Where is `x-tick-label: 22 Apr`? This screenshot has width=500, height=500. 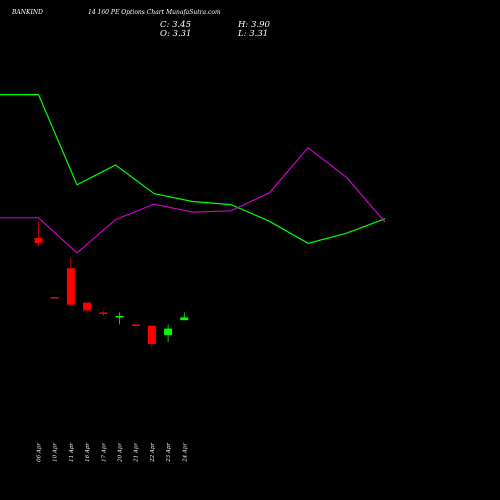 x-tick-label: 22 Apr is located at coordinates (153, 453).